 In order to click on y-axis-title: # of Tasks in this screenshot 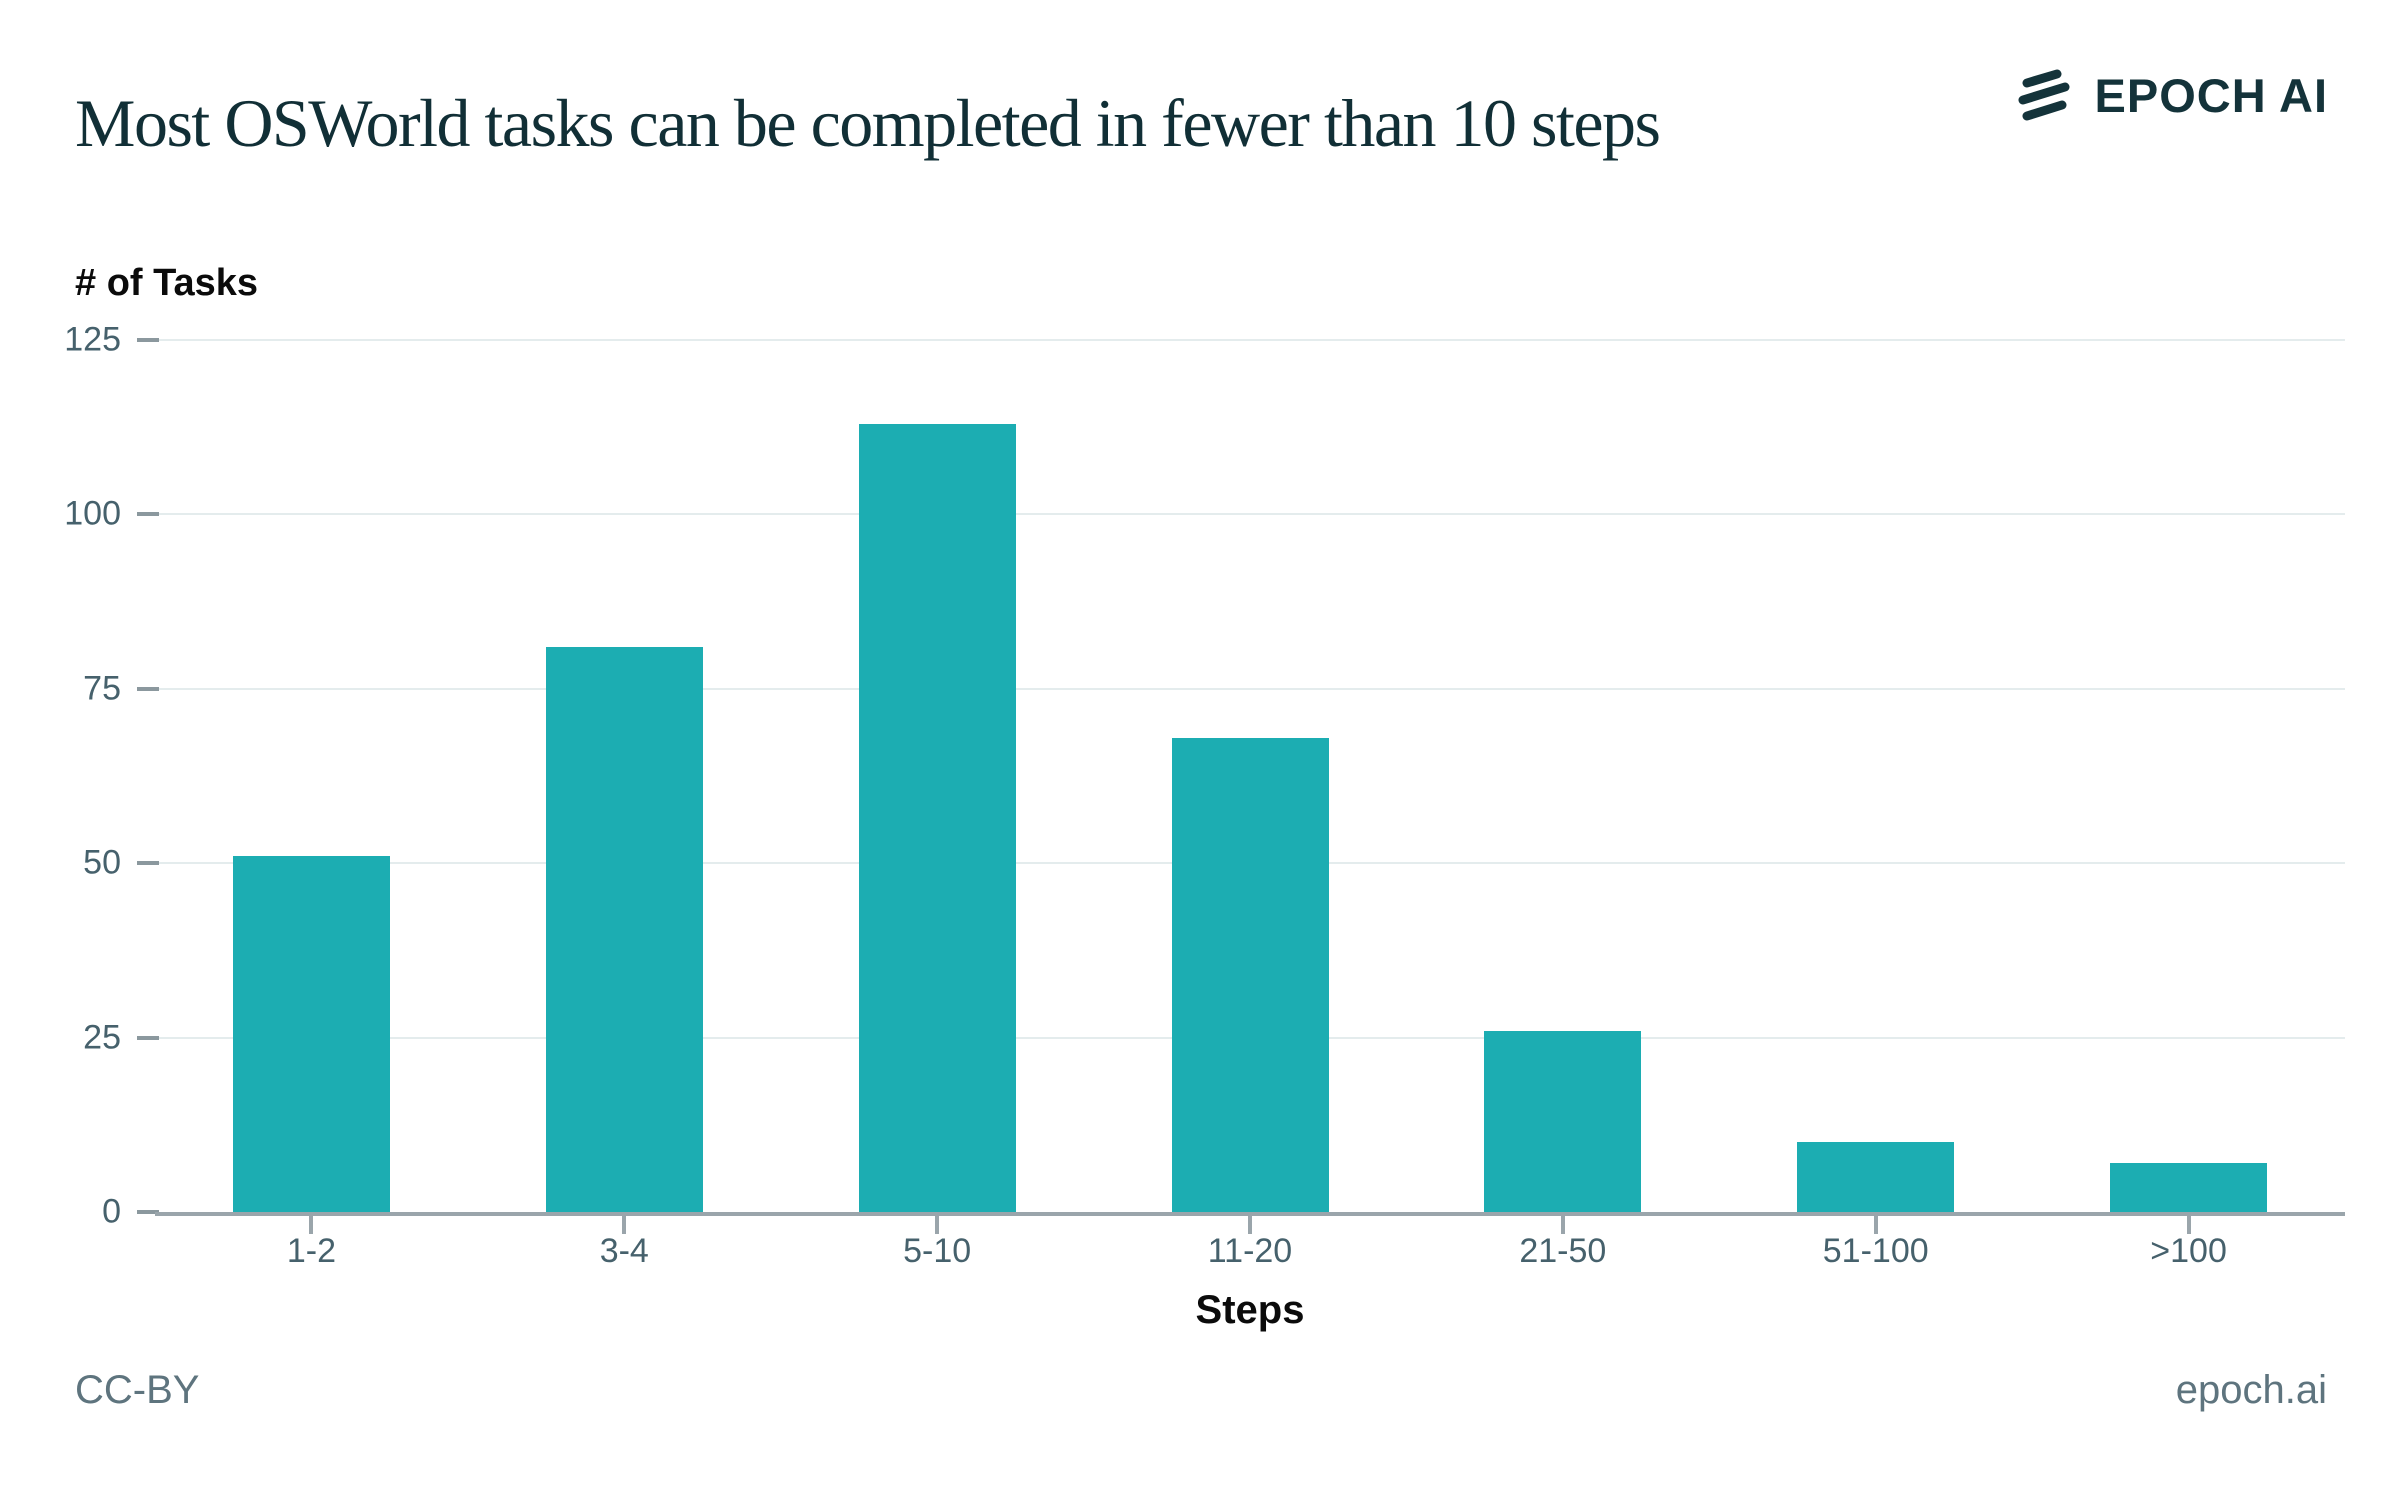, I will do `click(167, 283)`.